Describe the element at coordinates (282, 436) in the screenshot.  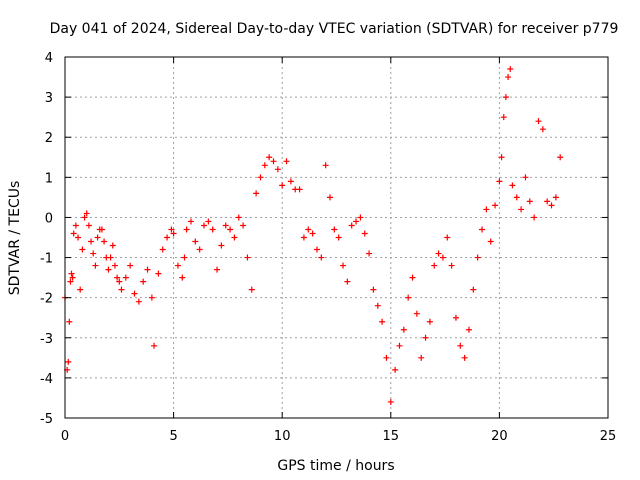
I see `x-tick-label: 10` at that location.